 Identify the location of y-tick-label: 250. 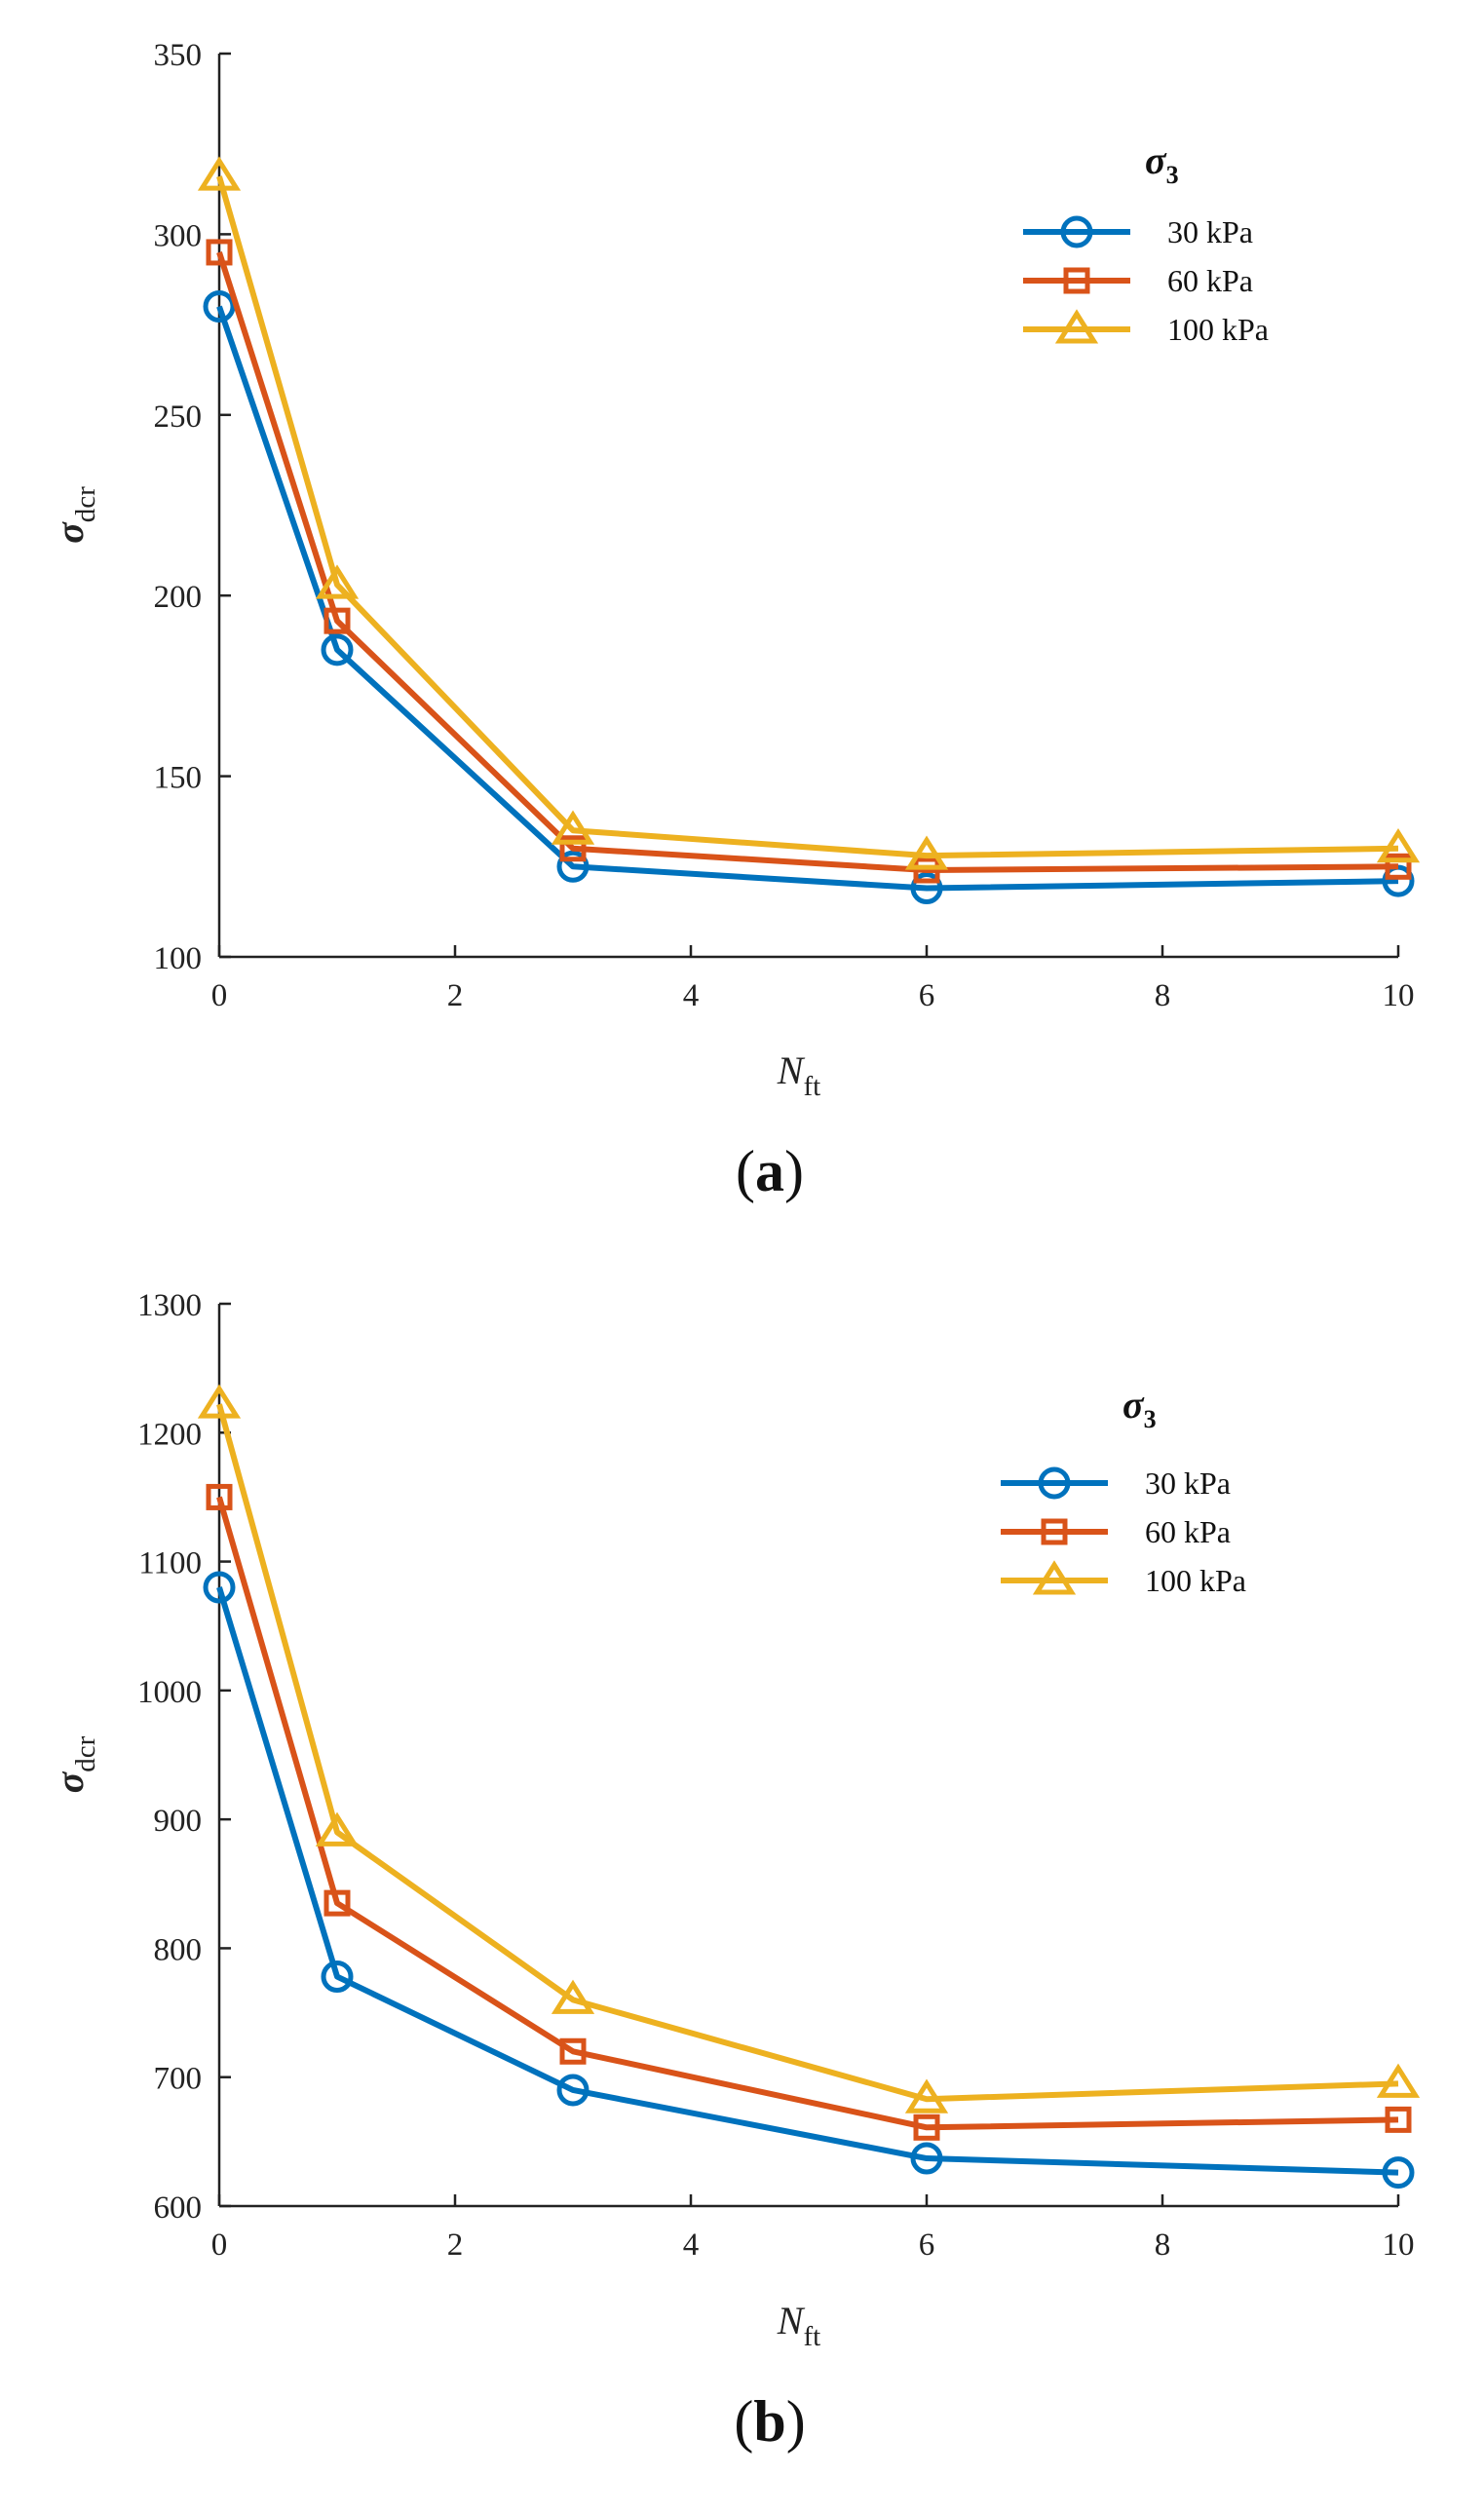
(178, 418).